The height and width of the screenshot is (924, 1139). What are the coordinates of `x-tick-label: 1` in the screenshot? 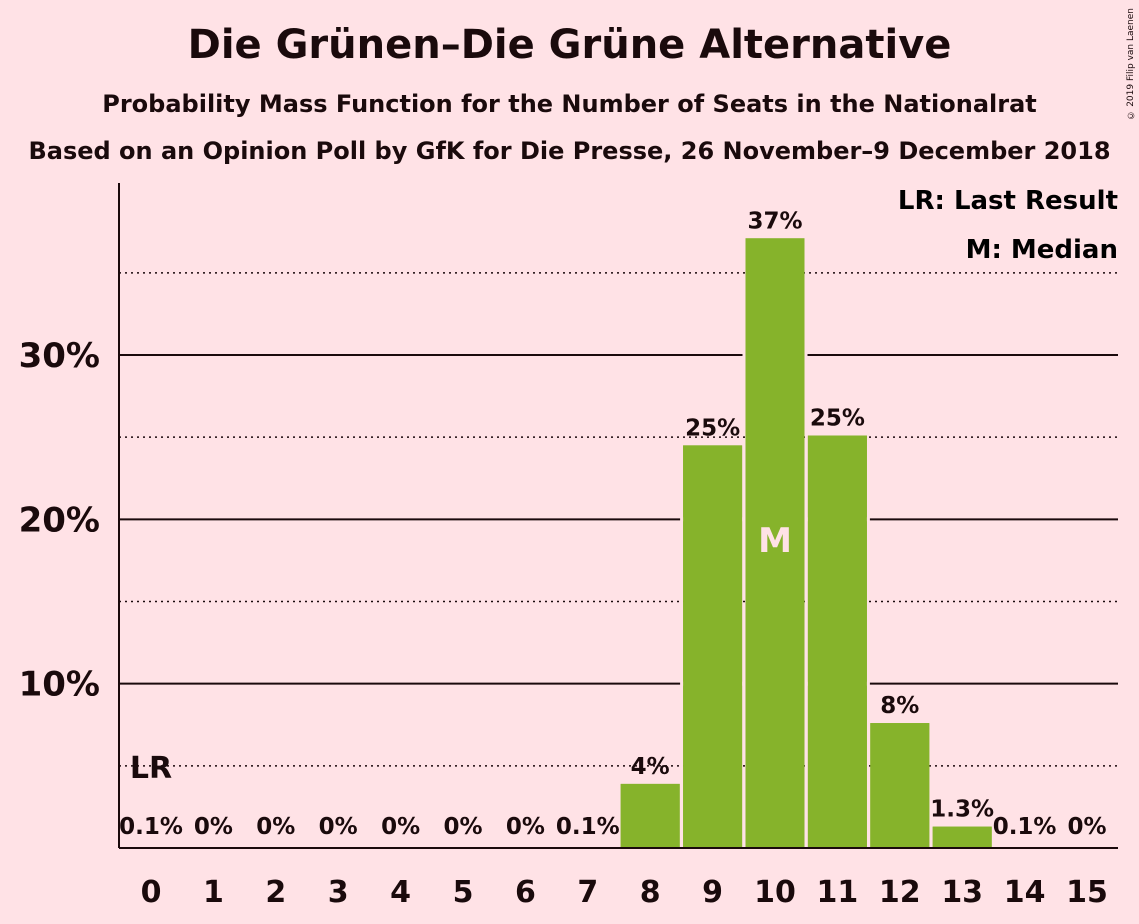 It's located at (213, 892).